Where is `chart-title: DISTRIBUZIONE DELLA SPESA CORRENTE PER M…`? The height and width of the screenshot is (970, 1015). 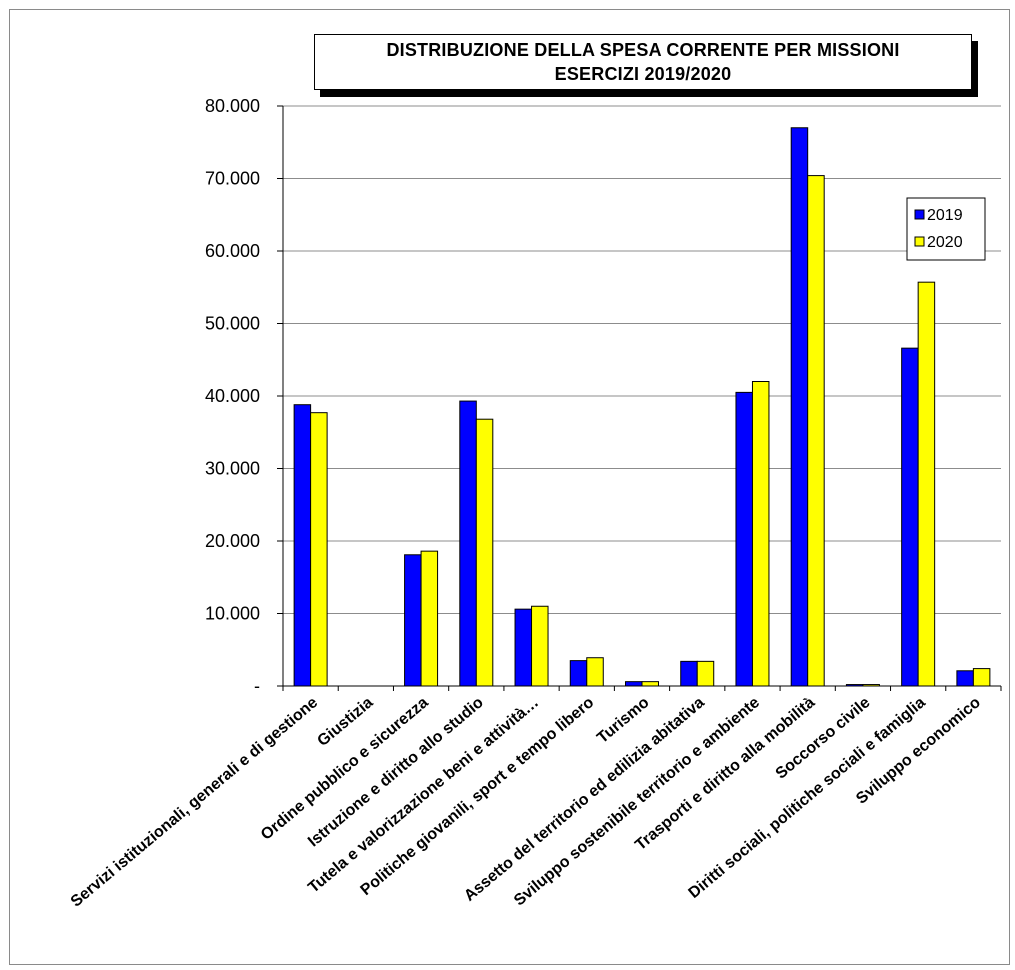
chart-title: DISTRIBUZIONE DELLA SPESA CORRENTE PER M… is located at coordinates (643, 50).